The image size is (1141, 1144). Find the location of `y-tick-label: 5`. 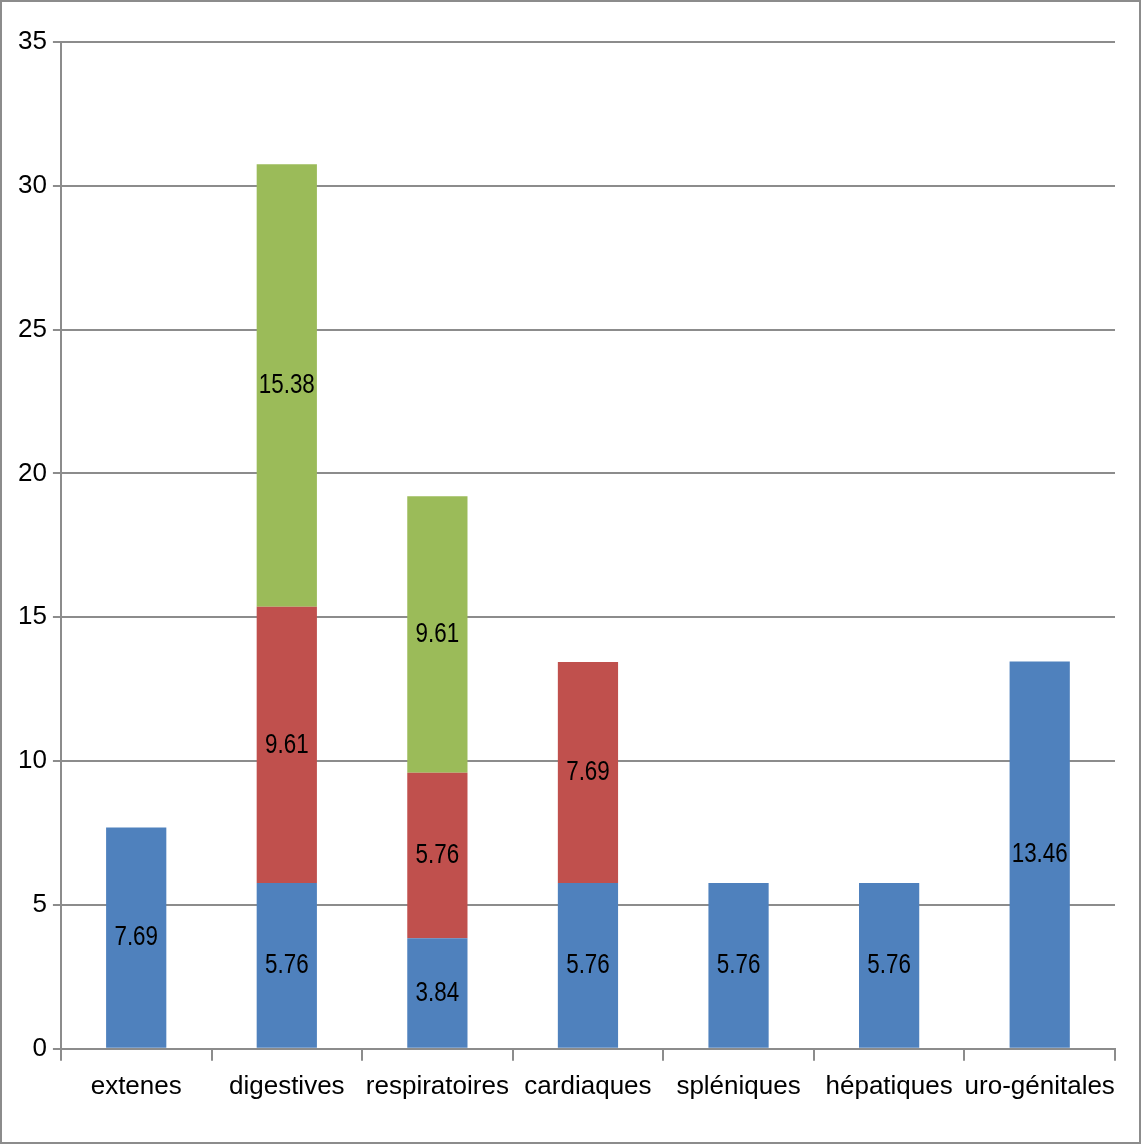

y-tick-label: 5 is located at coordinates (39, 903).